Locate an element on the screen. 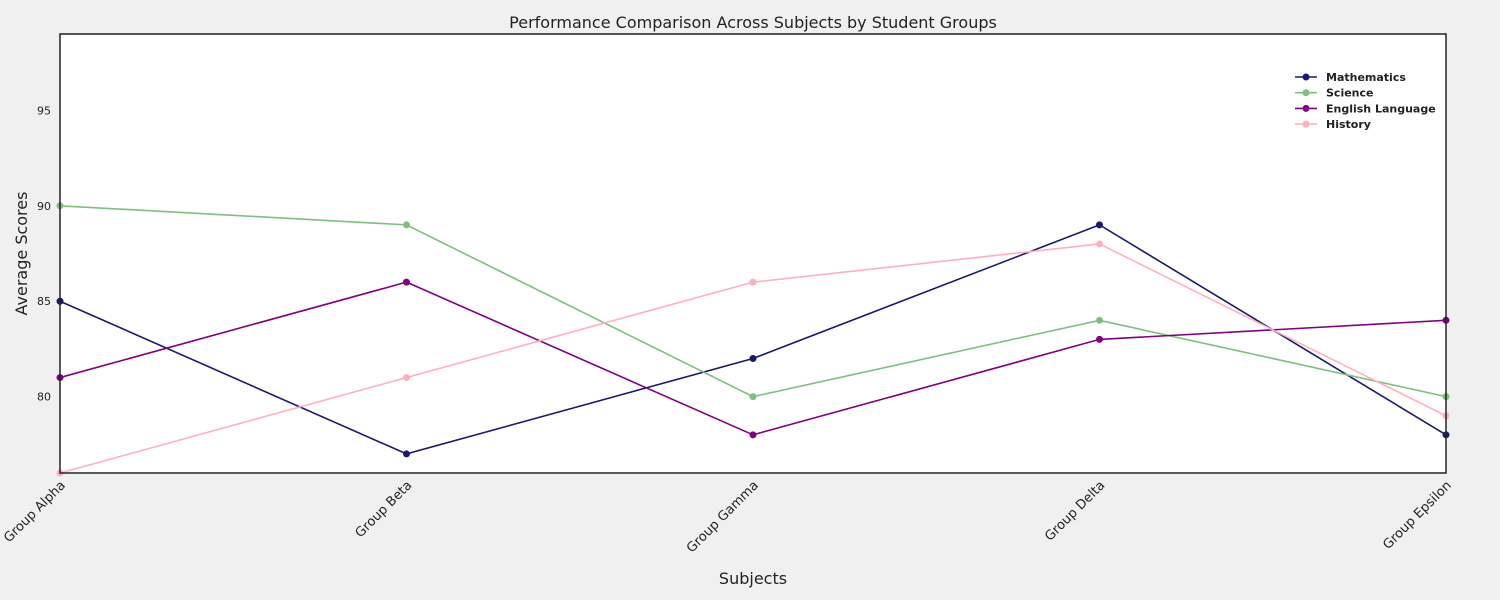  legend-label: Science is located at coordinates (1350, 93).